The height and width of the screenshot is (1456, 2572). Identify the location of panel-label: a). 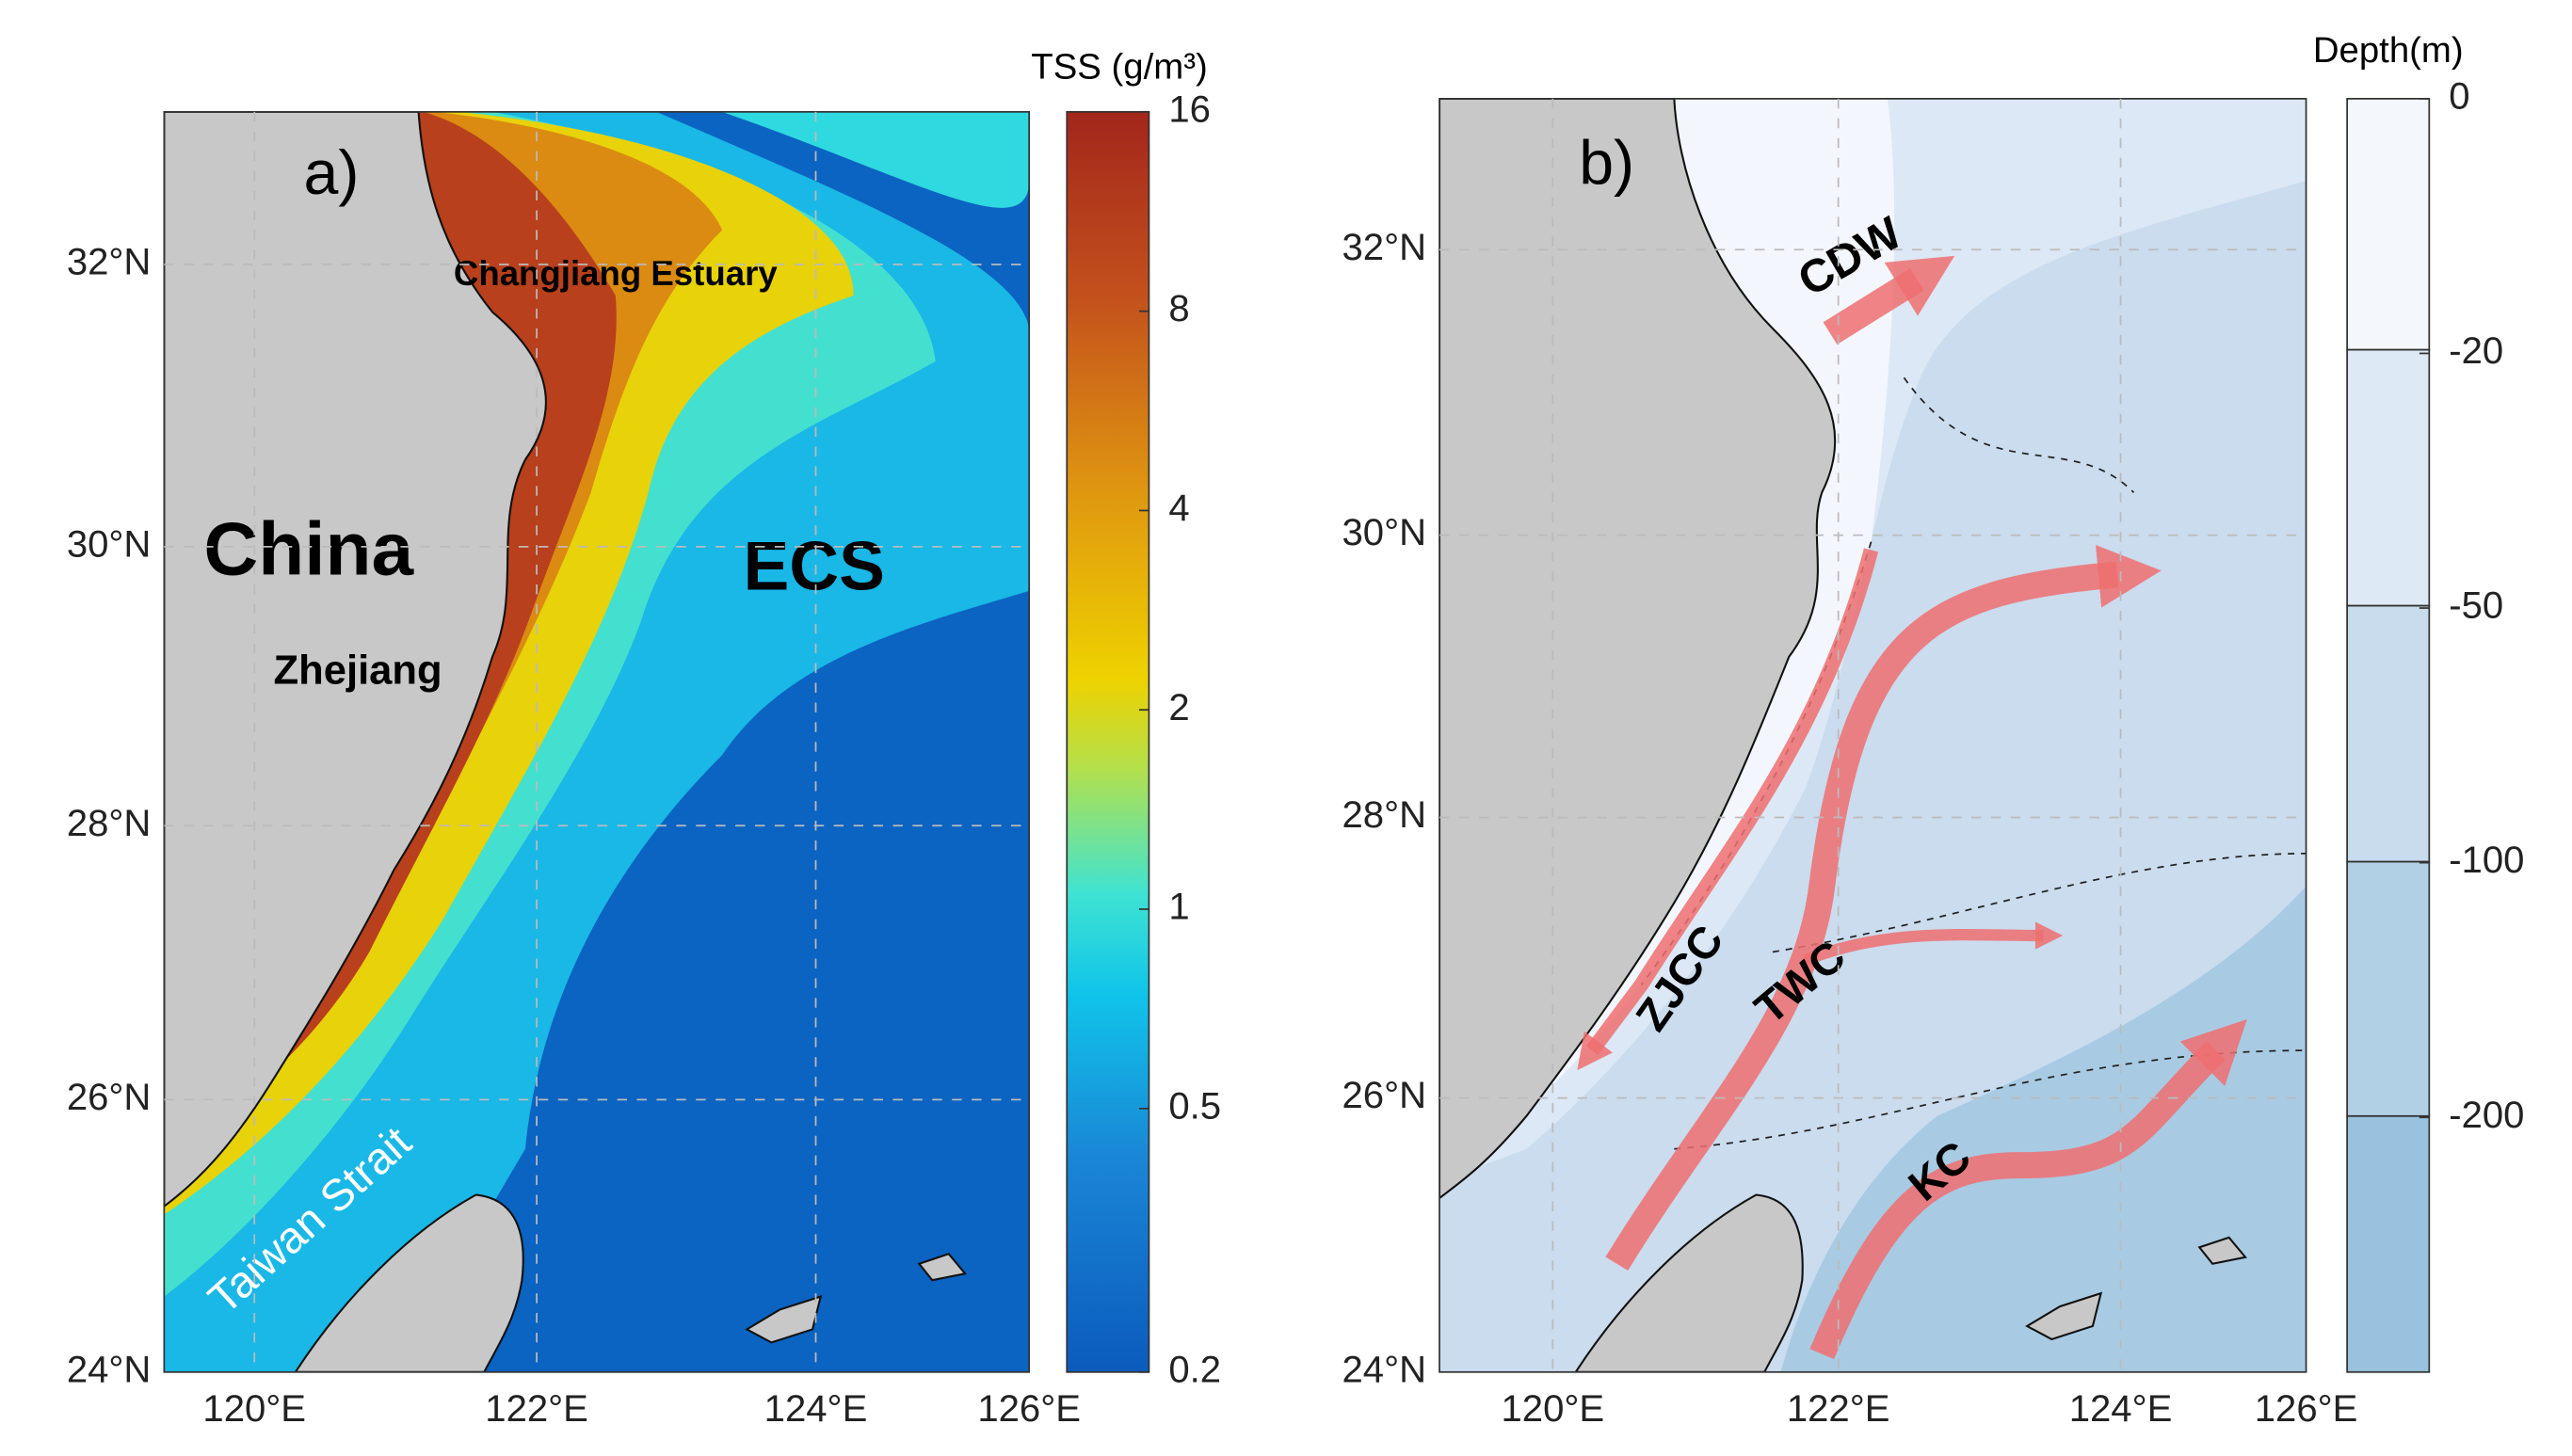
(332, 173).